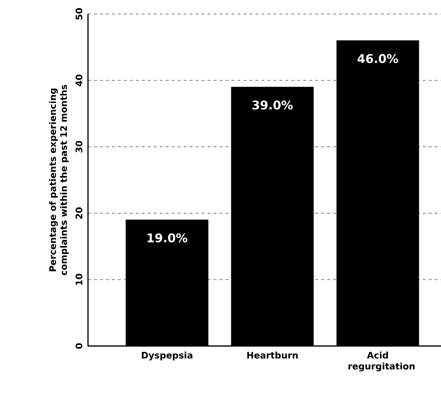 Image resolution: width=441 pixels, height=408 pixels. What do you see at coordinates (167, 356) in the screenshot?
I see `x-tick-label: Dyspepsia` at bounding box center [167, 356].